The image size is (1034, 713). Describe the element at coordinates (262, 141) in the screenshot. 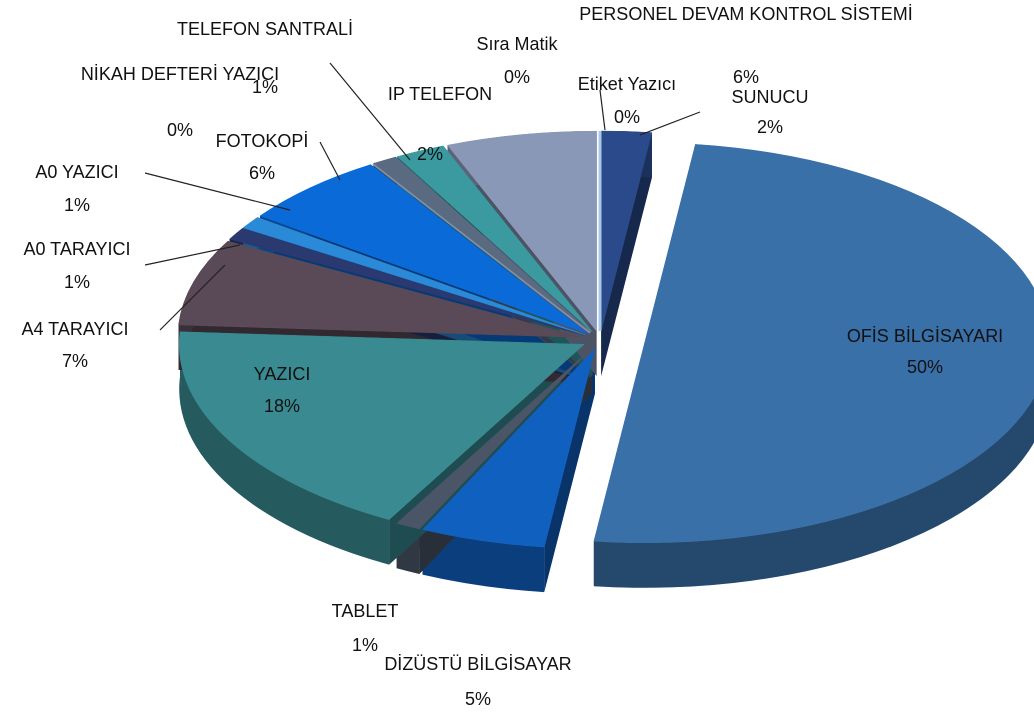

I see `slice-label: FOTOKOPİ` at that location.